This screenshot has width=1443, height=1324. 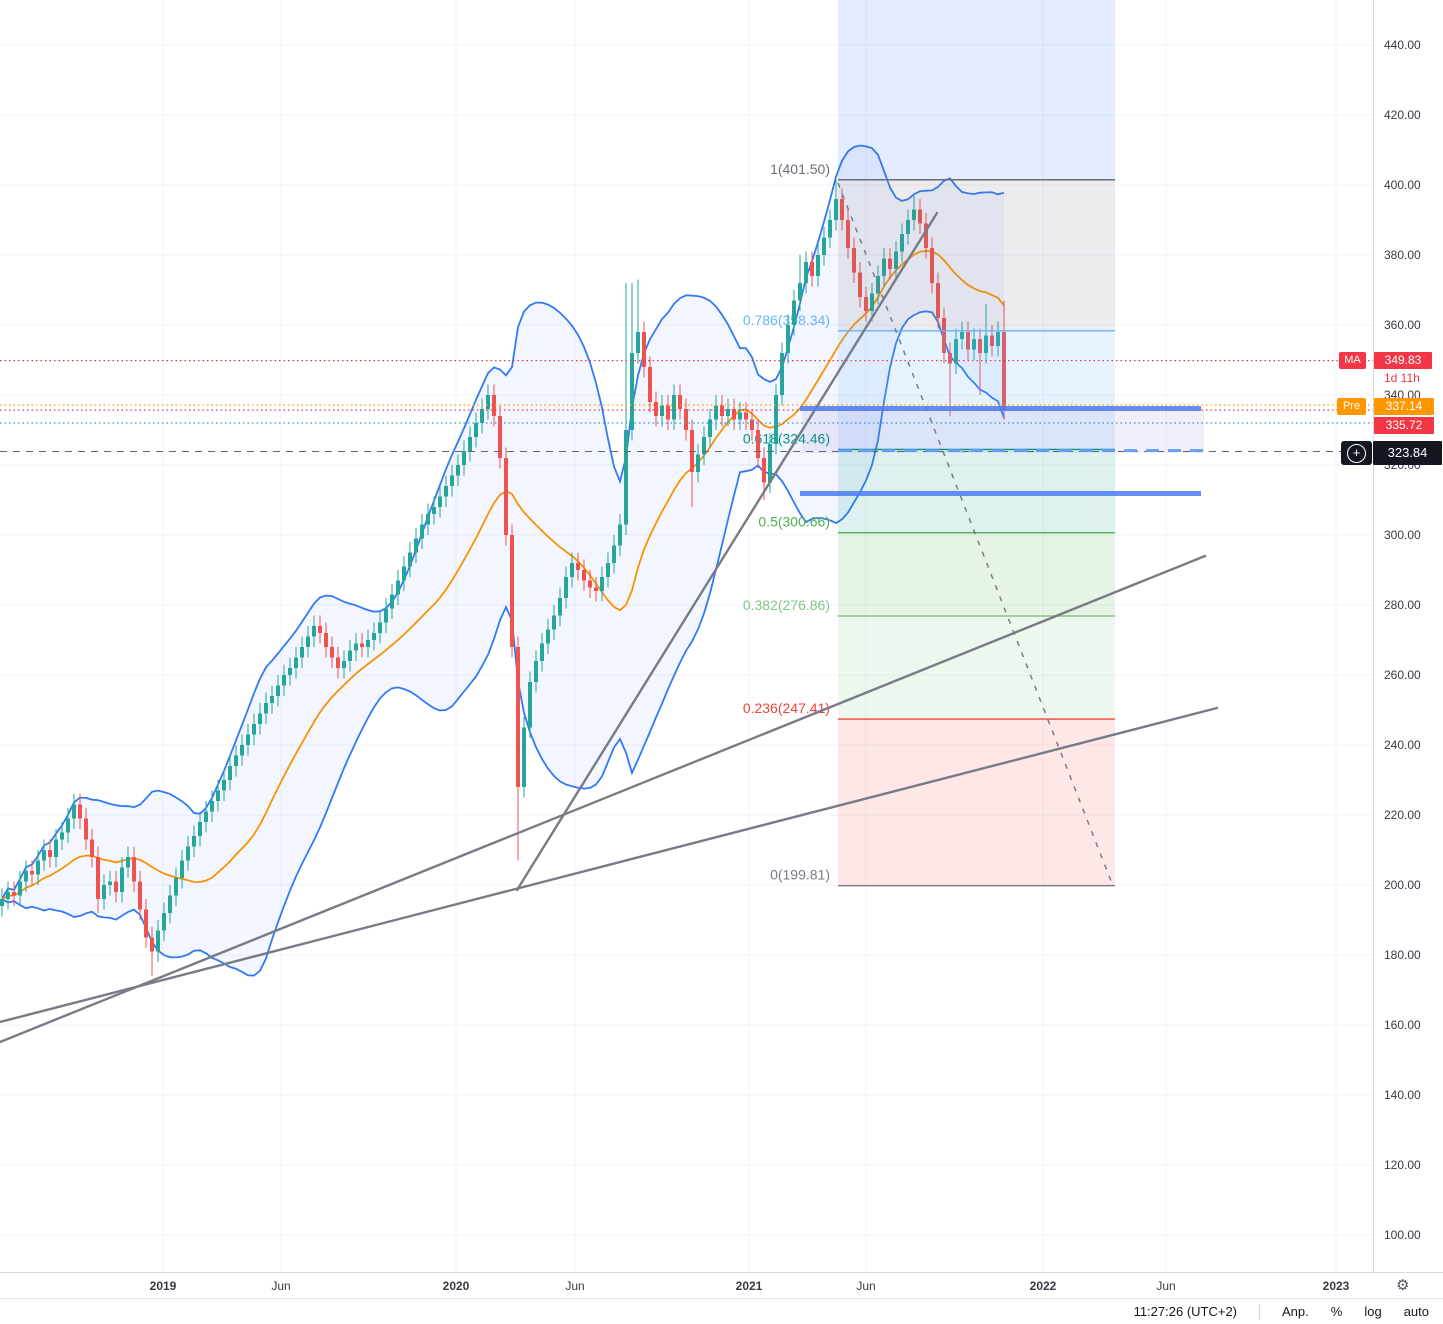 What do you see at coordinates (786, 438) in the screenshot?
I see `fib-level-label: 0.618(324.46)` at bounding box center [786, 438].